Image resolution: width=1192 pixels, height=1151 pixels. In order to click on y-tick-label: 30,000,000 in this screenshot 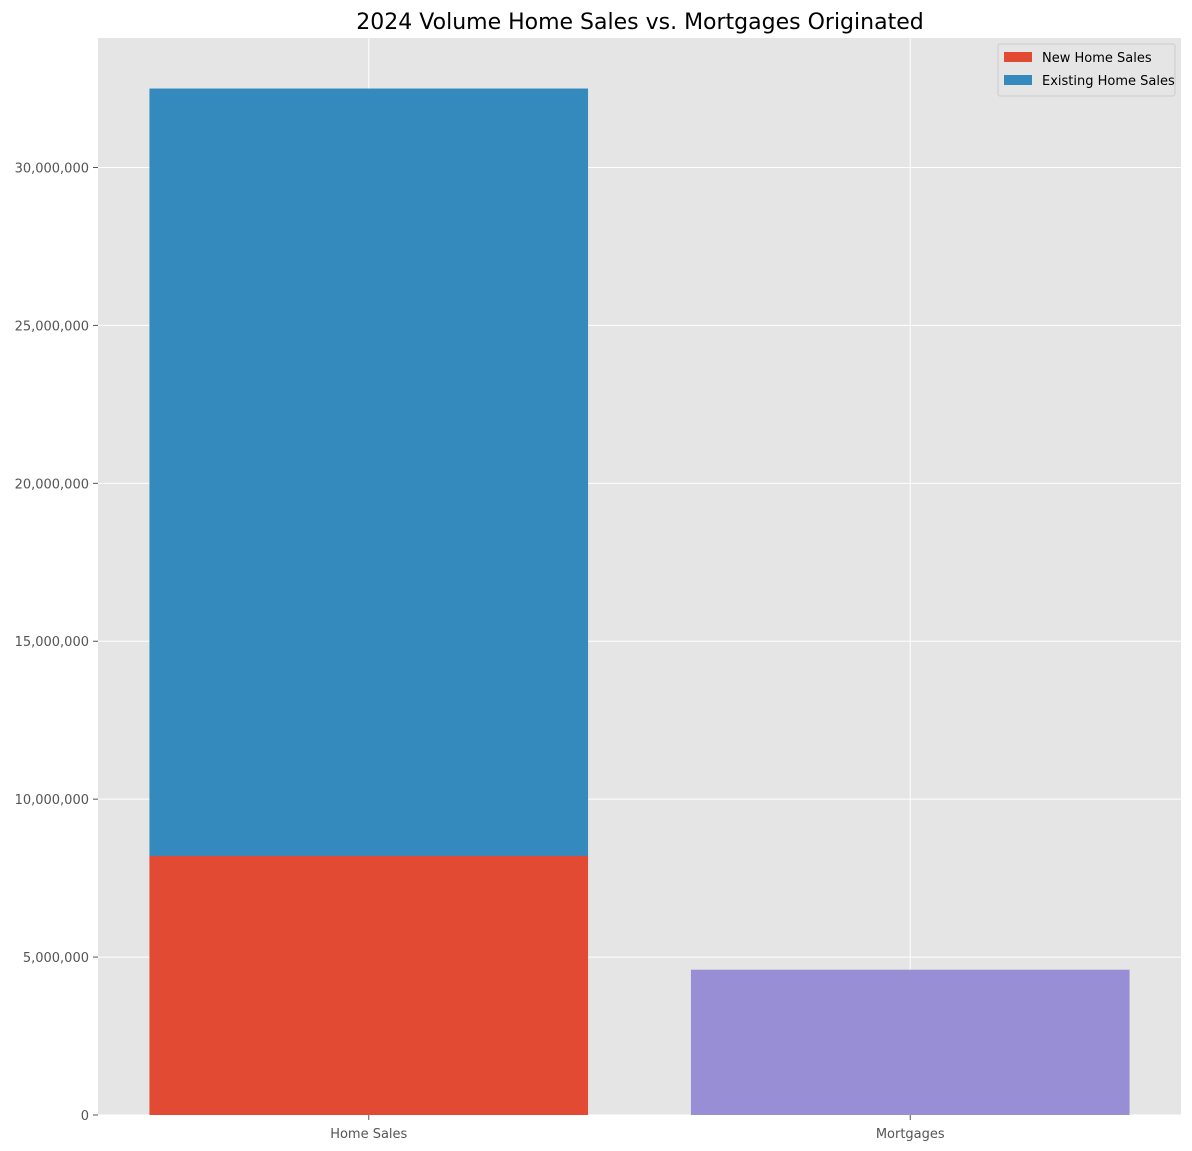, I will do `click(52, 168)`.